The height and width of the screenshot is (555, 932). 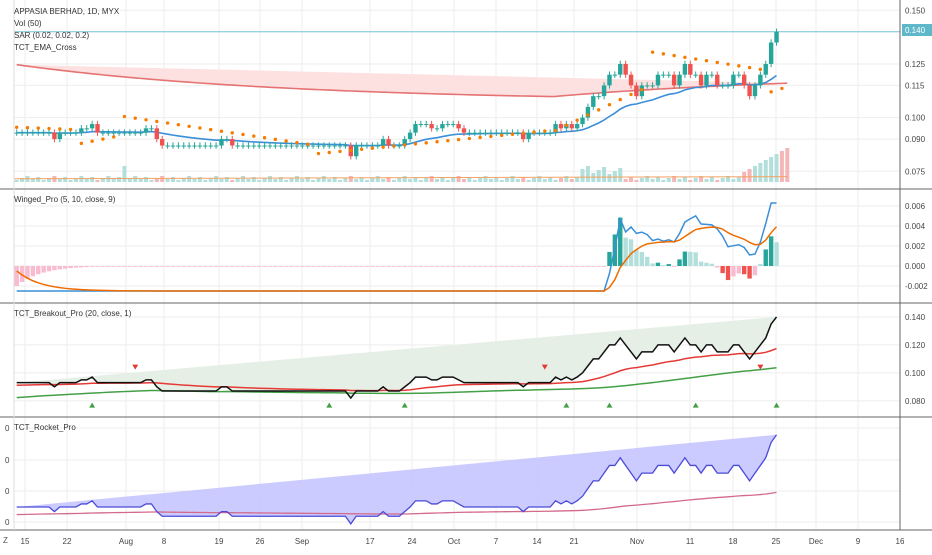 What do you see at coordinates (302, 541) in the screenshot?
I see `x-tick-label: Sep` at bounding box center [302, 541].